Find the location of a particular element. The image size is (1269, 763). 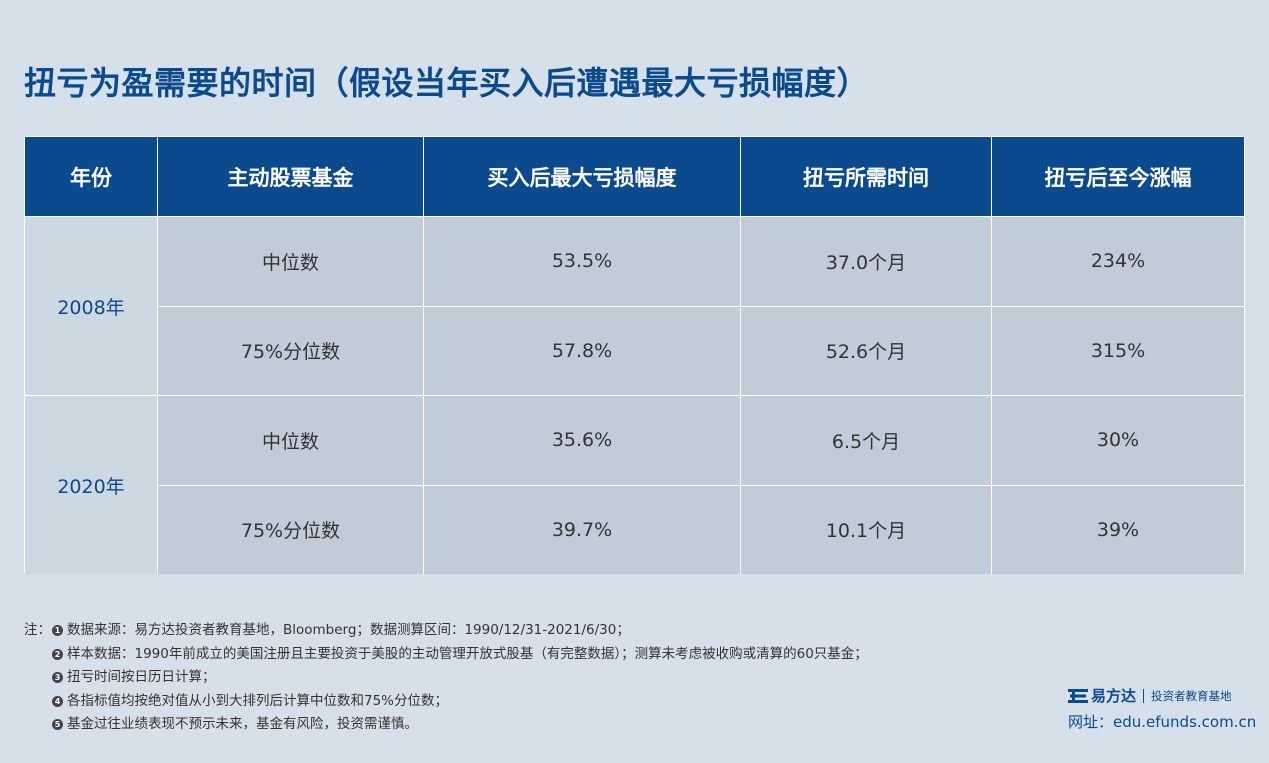

cell-gain-since: 39% is located at coordinates (1118, 529).